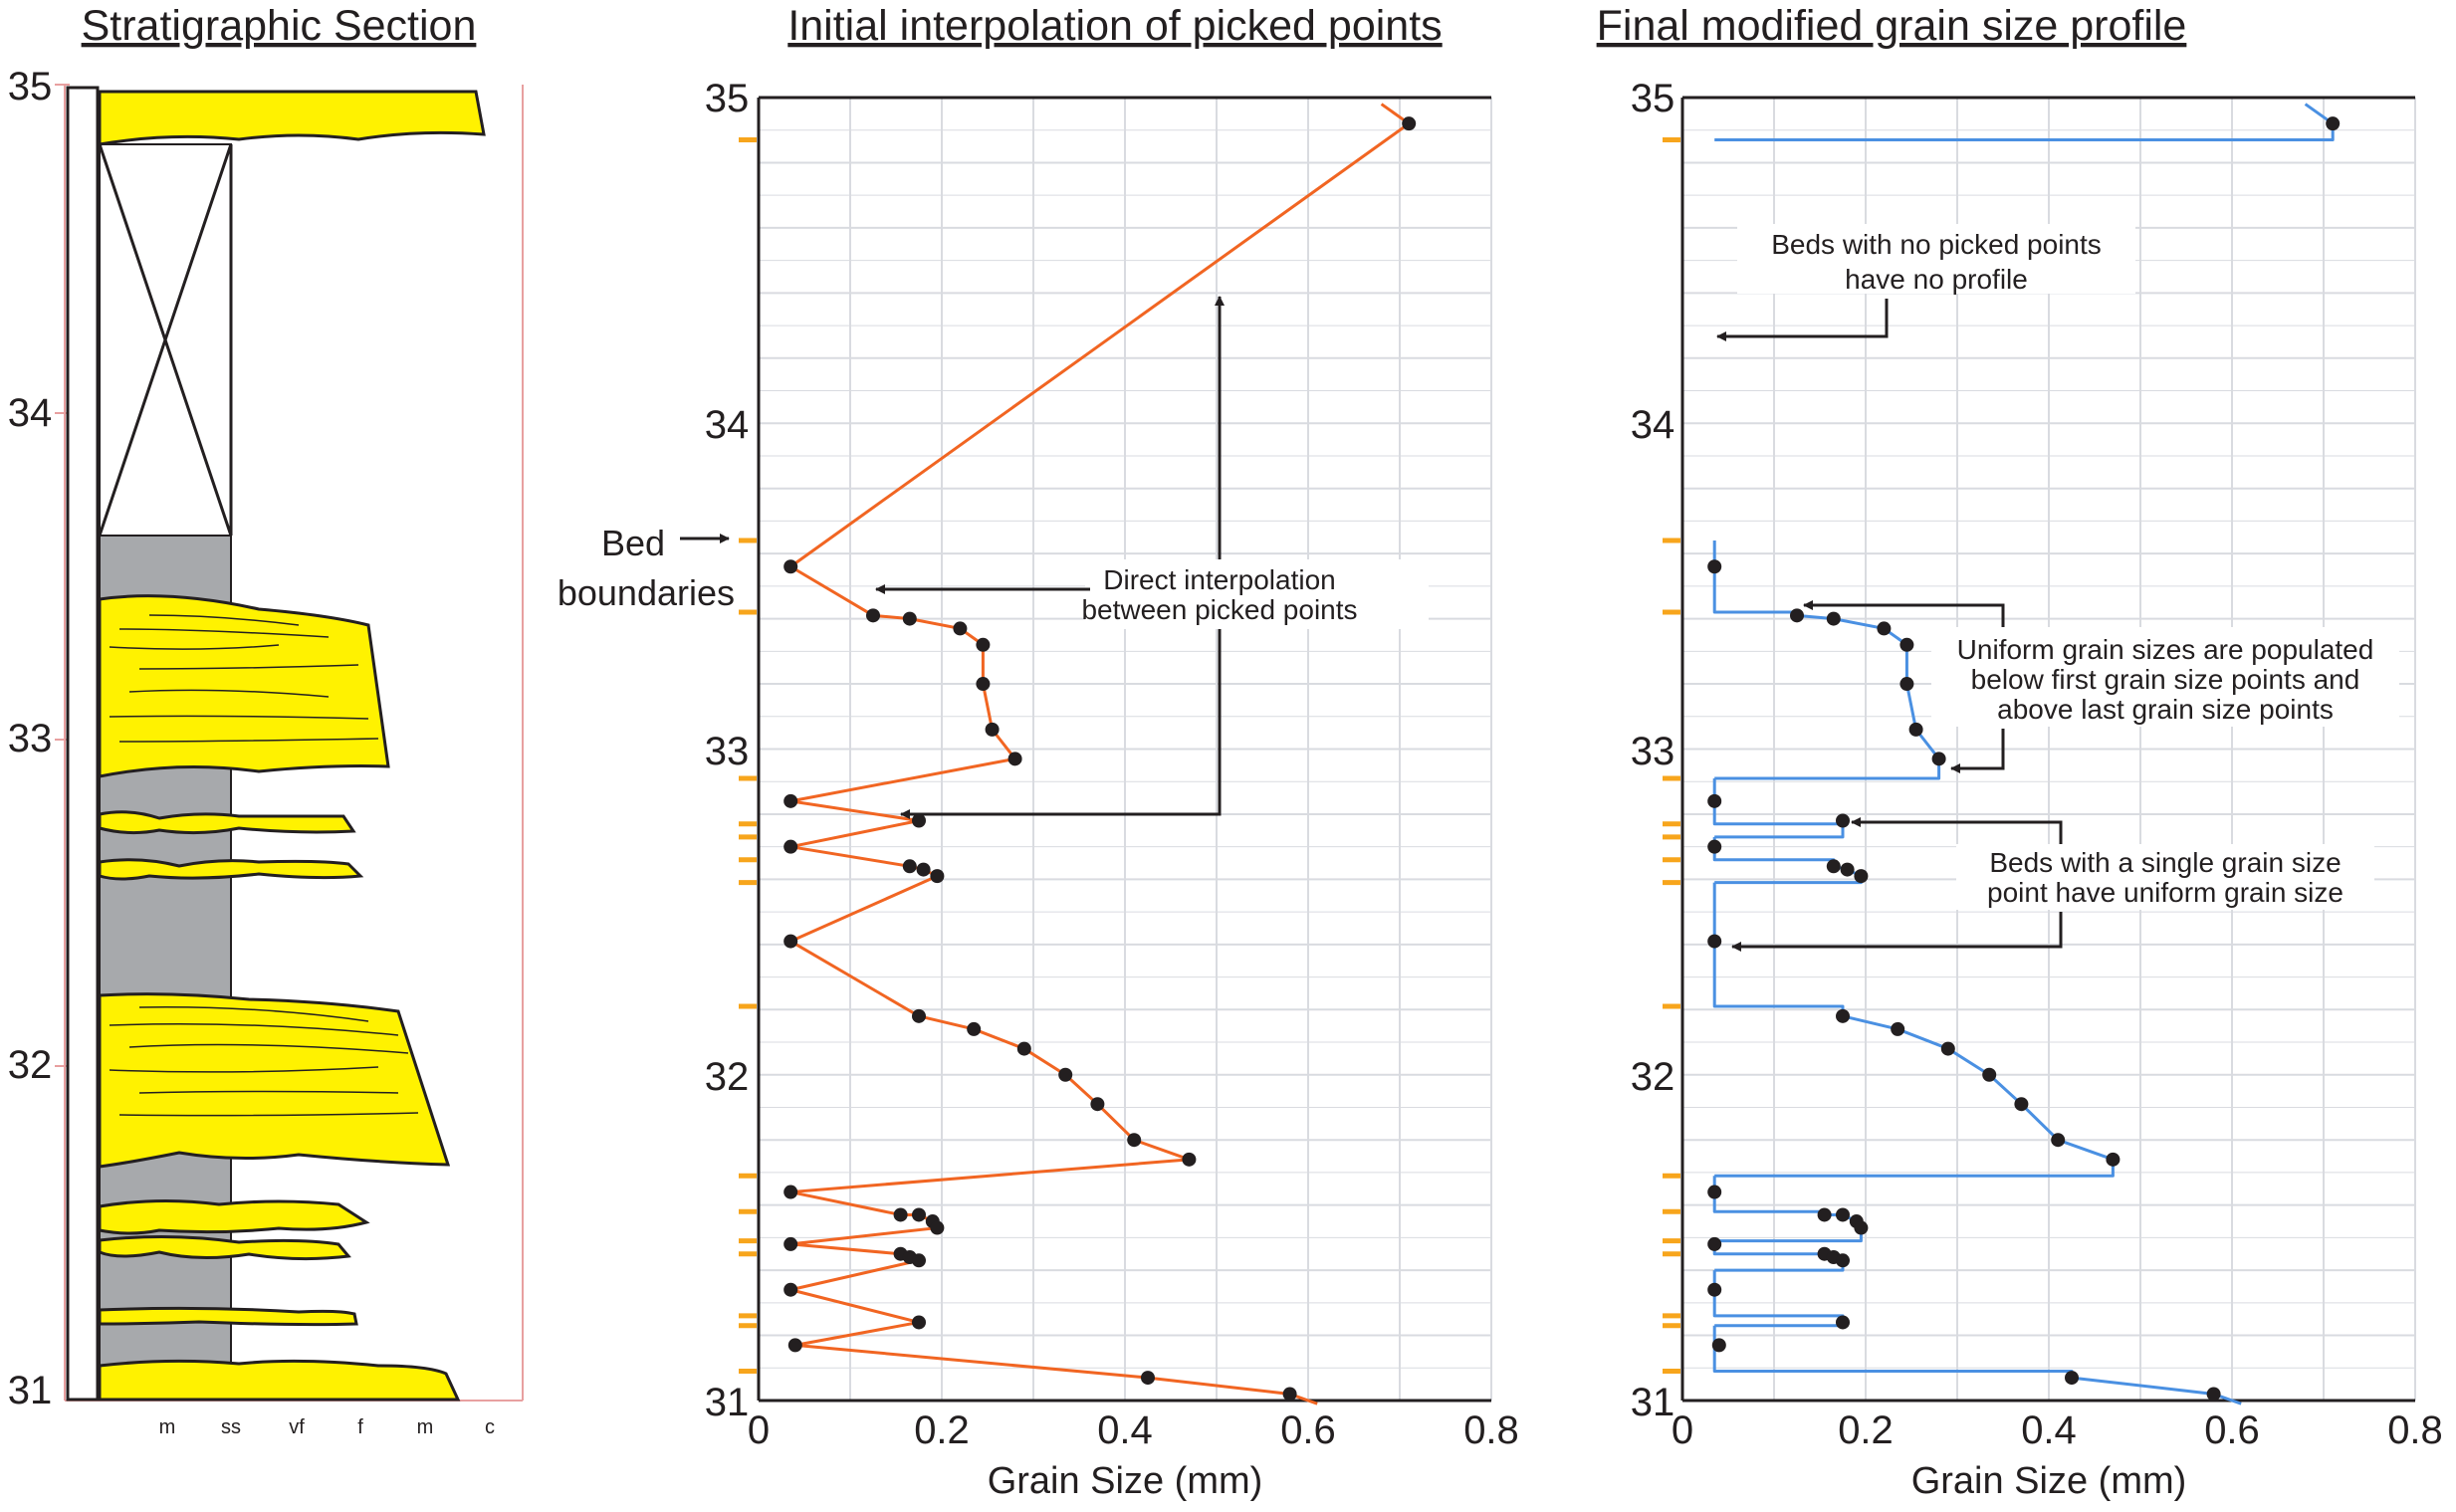 This screenshot has width=2456, height=1512. I want to click on noprofile-arrow, so click(1802, 320).